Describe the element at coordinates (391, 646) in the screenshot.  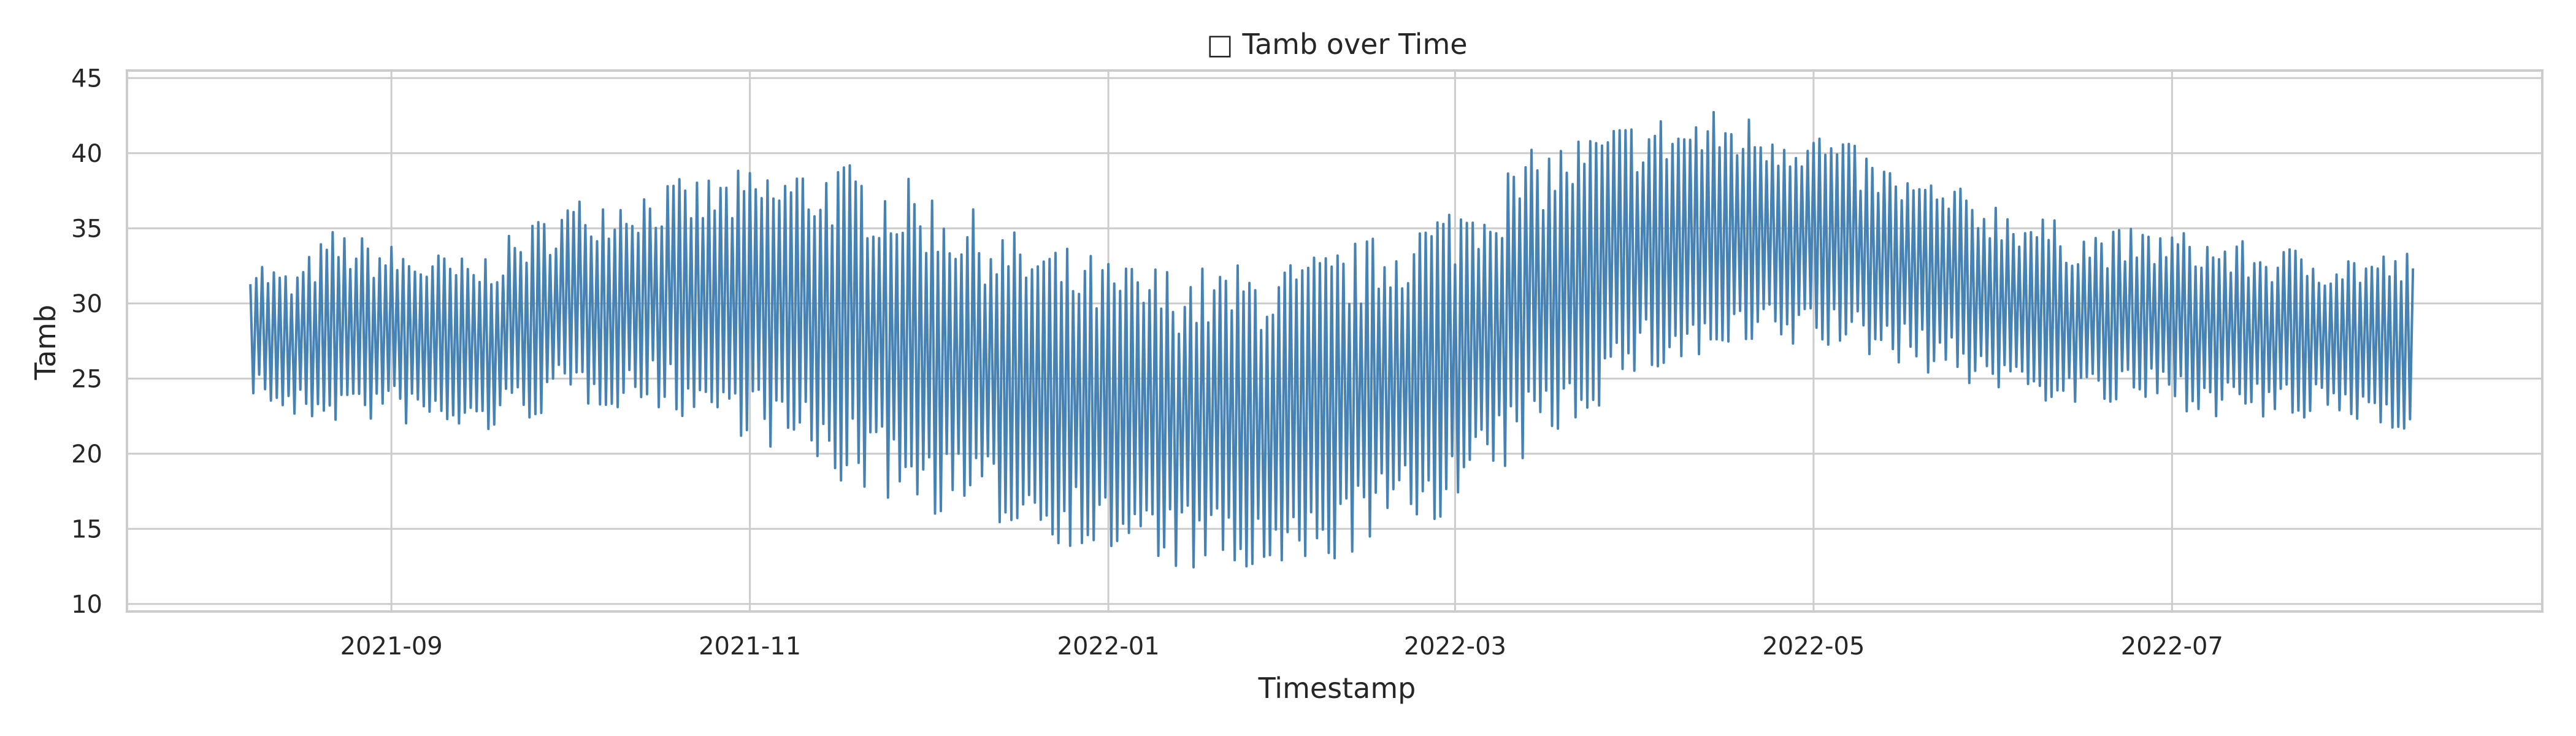
I see `x-tick-label: 2021-09` at that location.